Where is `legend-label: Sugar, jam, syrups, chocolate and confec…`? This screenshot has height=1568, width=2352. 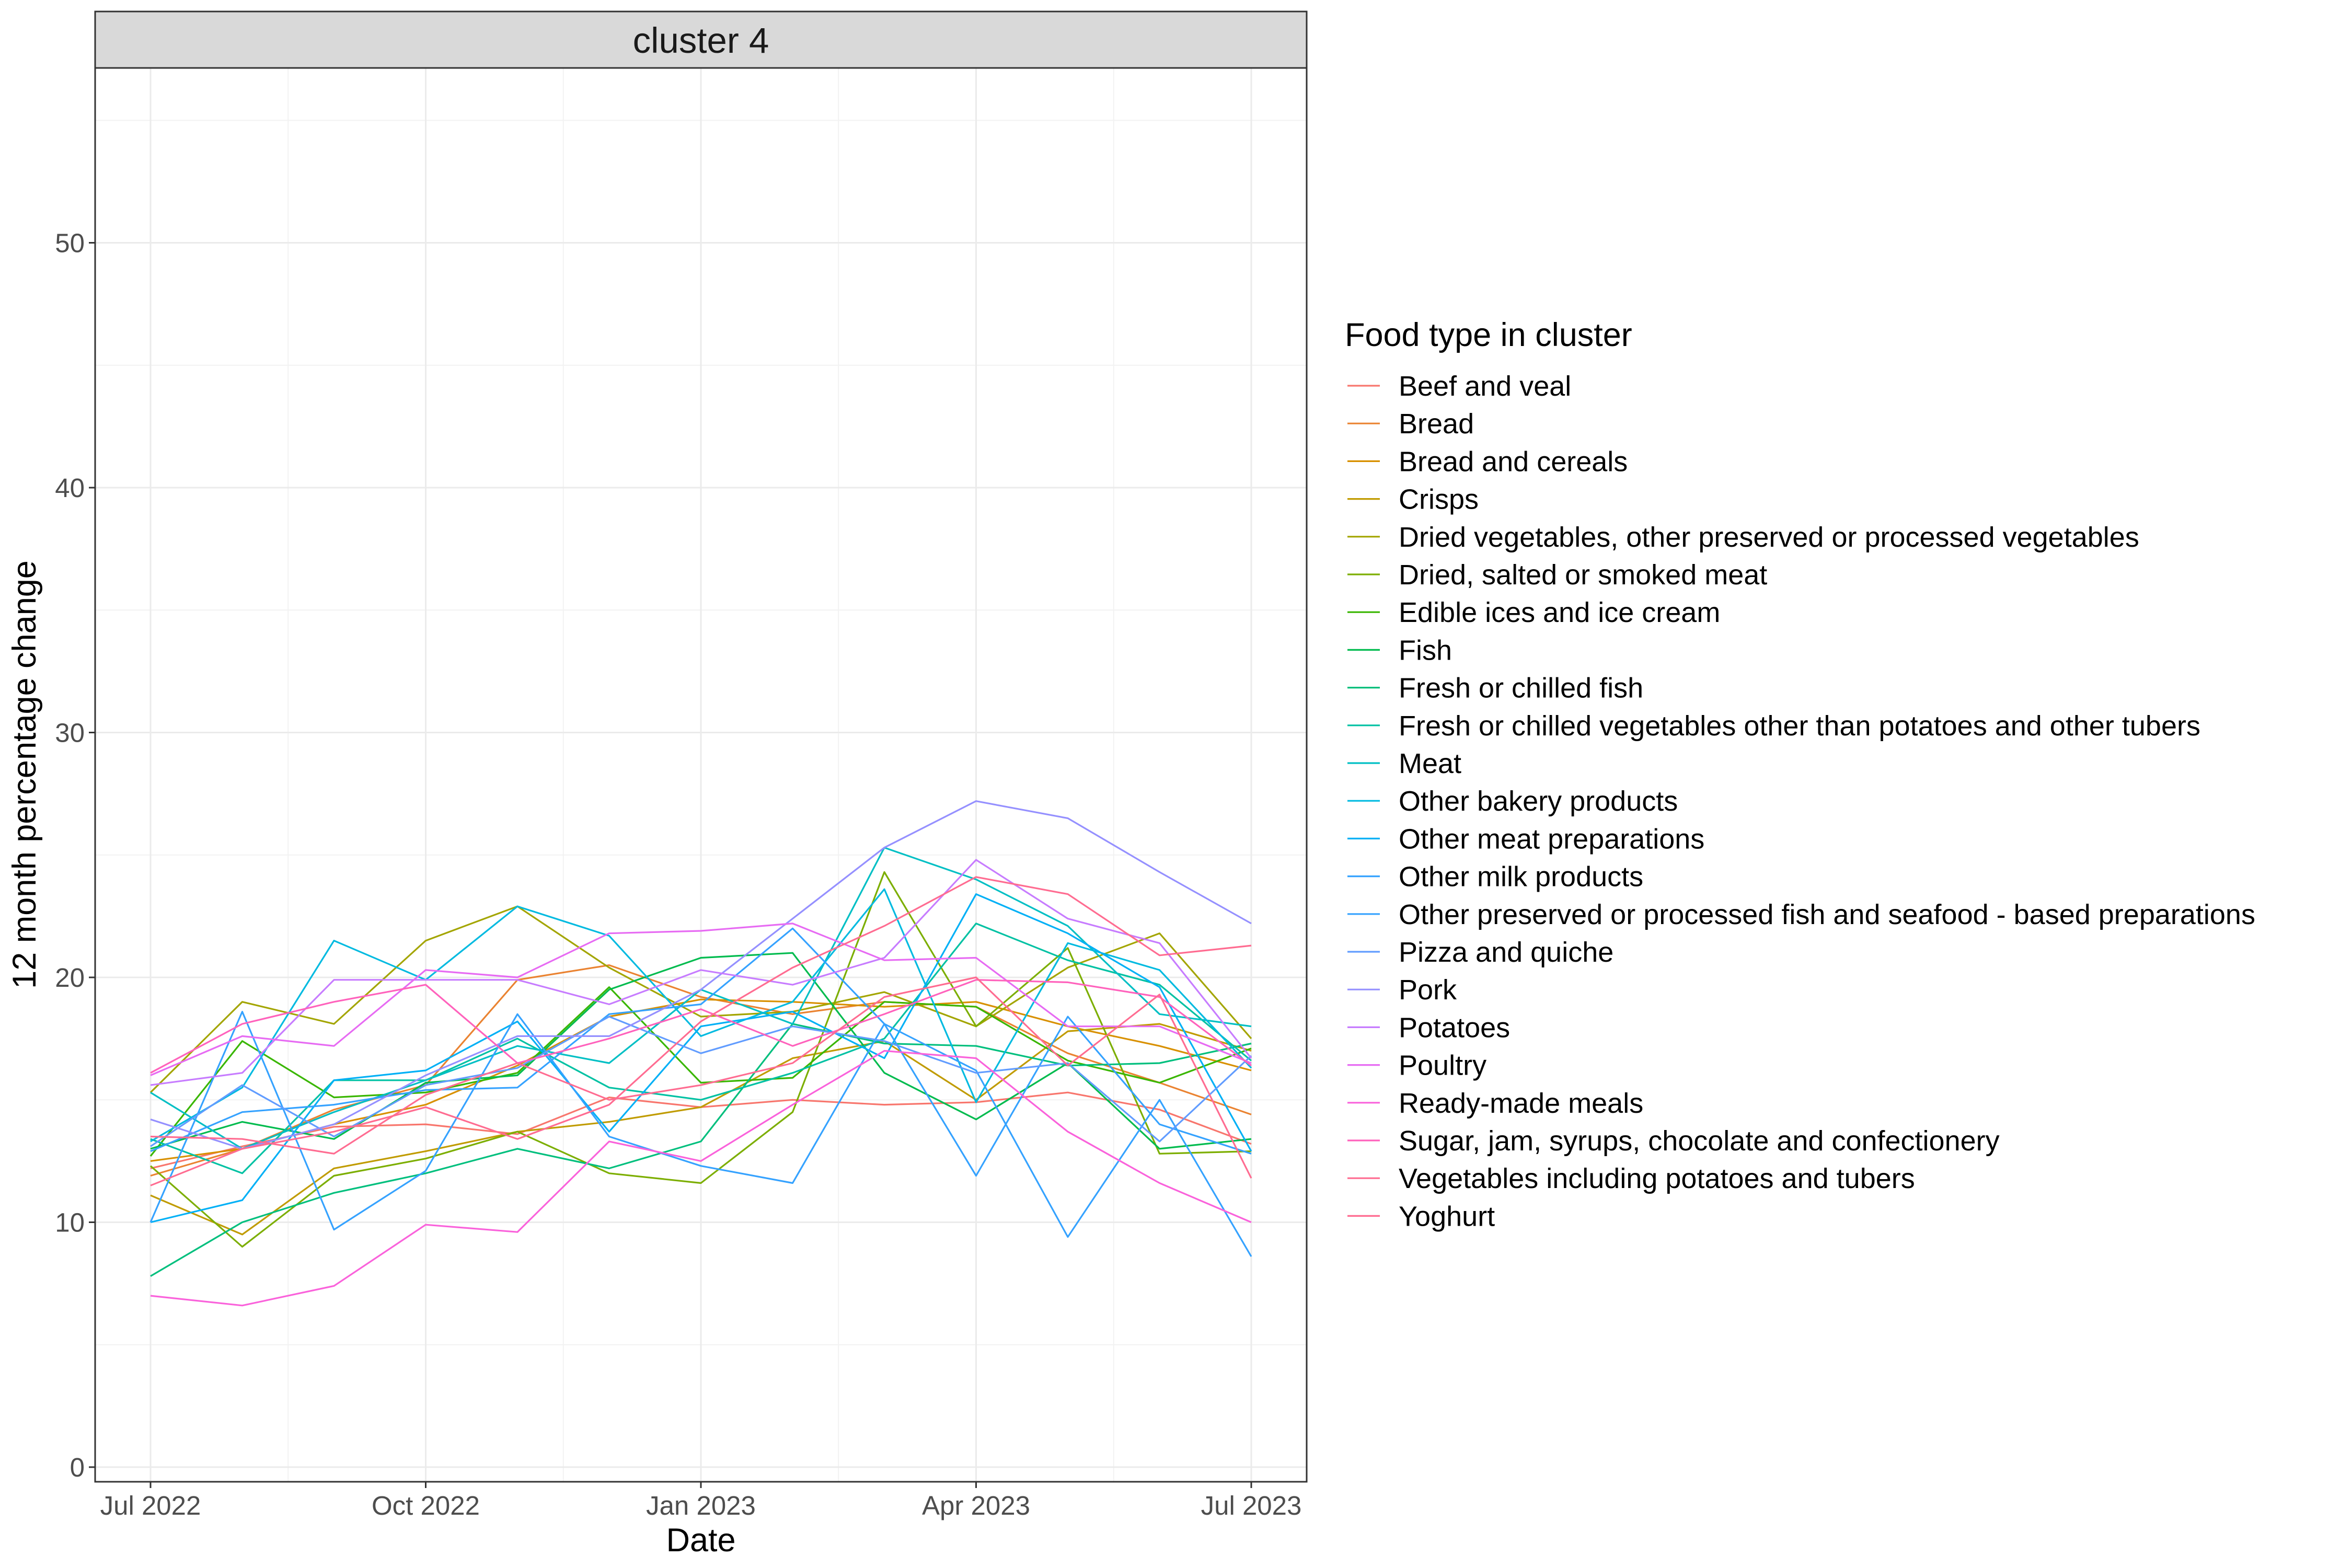 legend-label: Sugar, jam, syrups, chocolate and confec… is located at coordinates (1699, 1141).